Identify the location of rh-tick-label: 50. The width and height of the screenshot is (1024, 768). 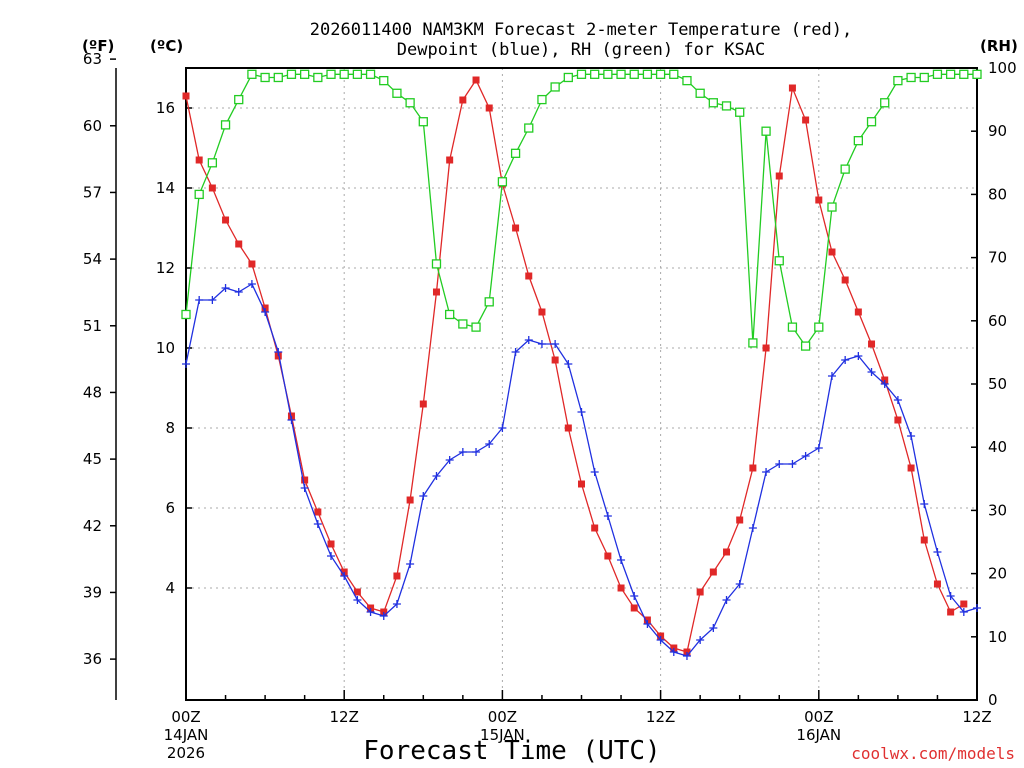
(997, 384).